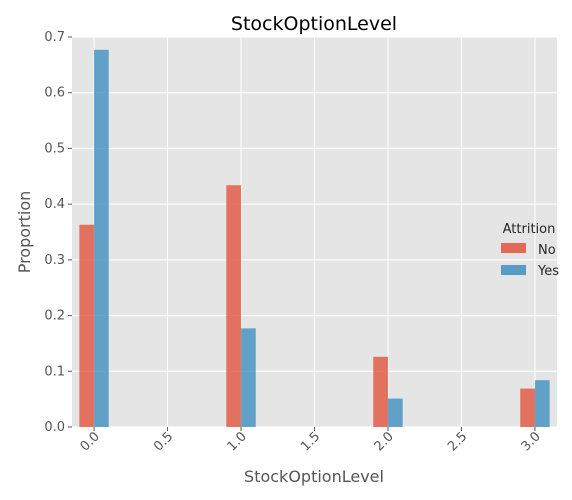  I want to click on y-tick-label: 0.4, so click(54, 204).